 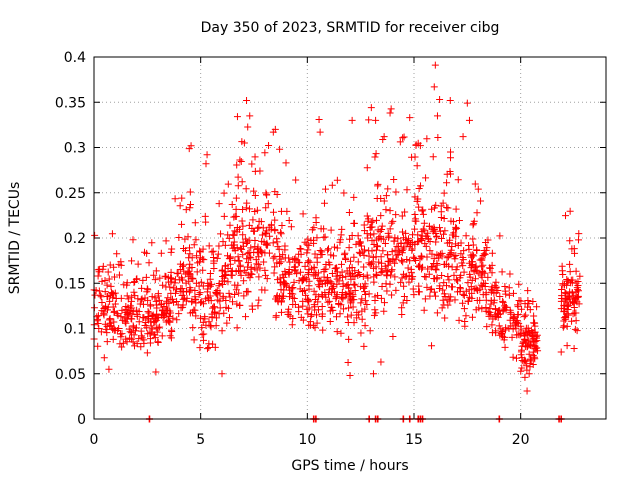 I want to click on x-tick-label: 20, so click(x=521, y=440).